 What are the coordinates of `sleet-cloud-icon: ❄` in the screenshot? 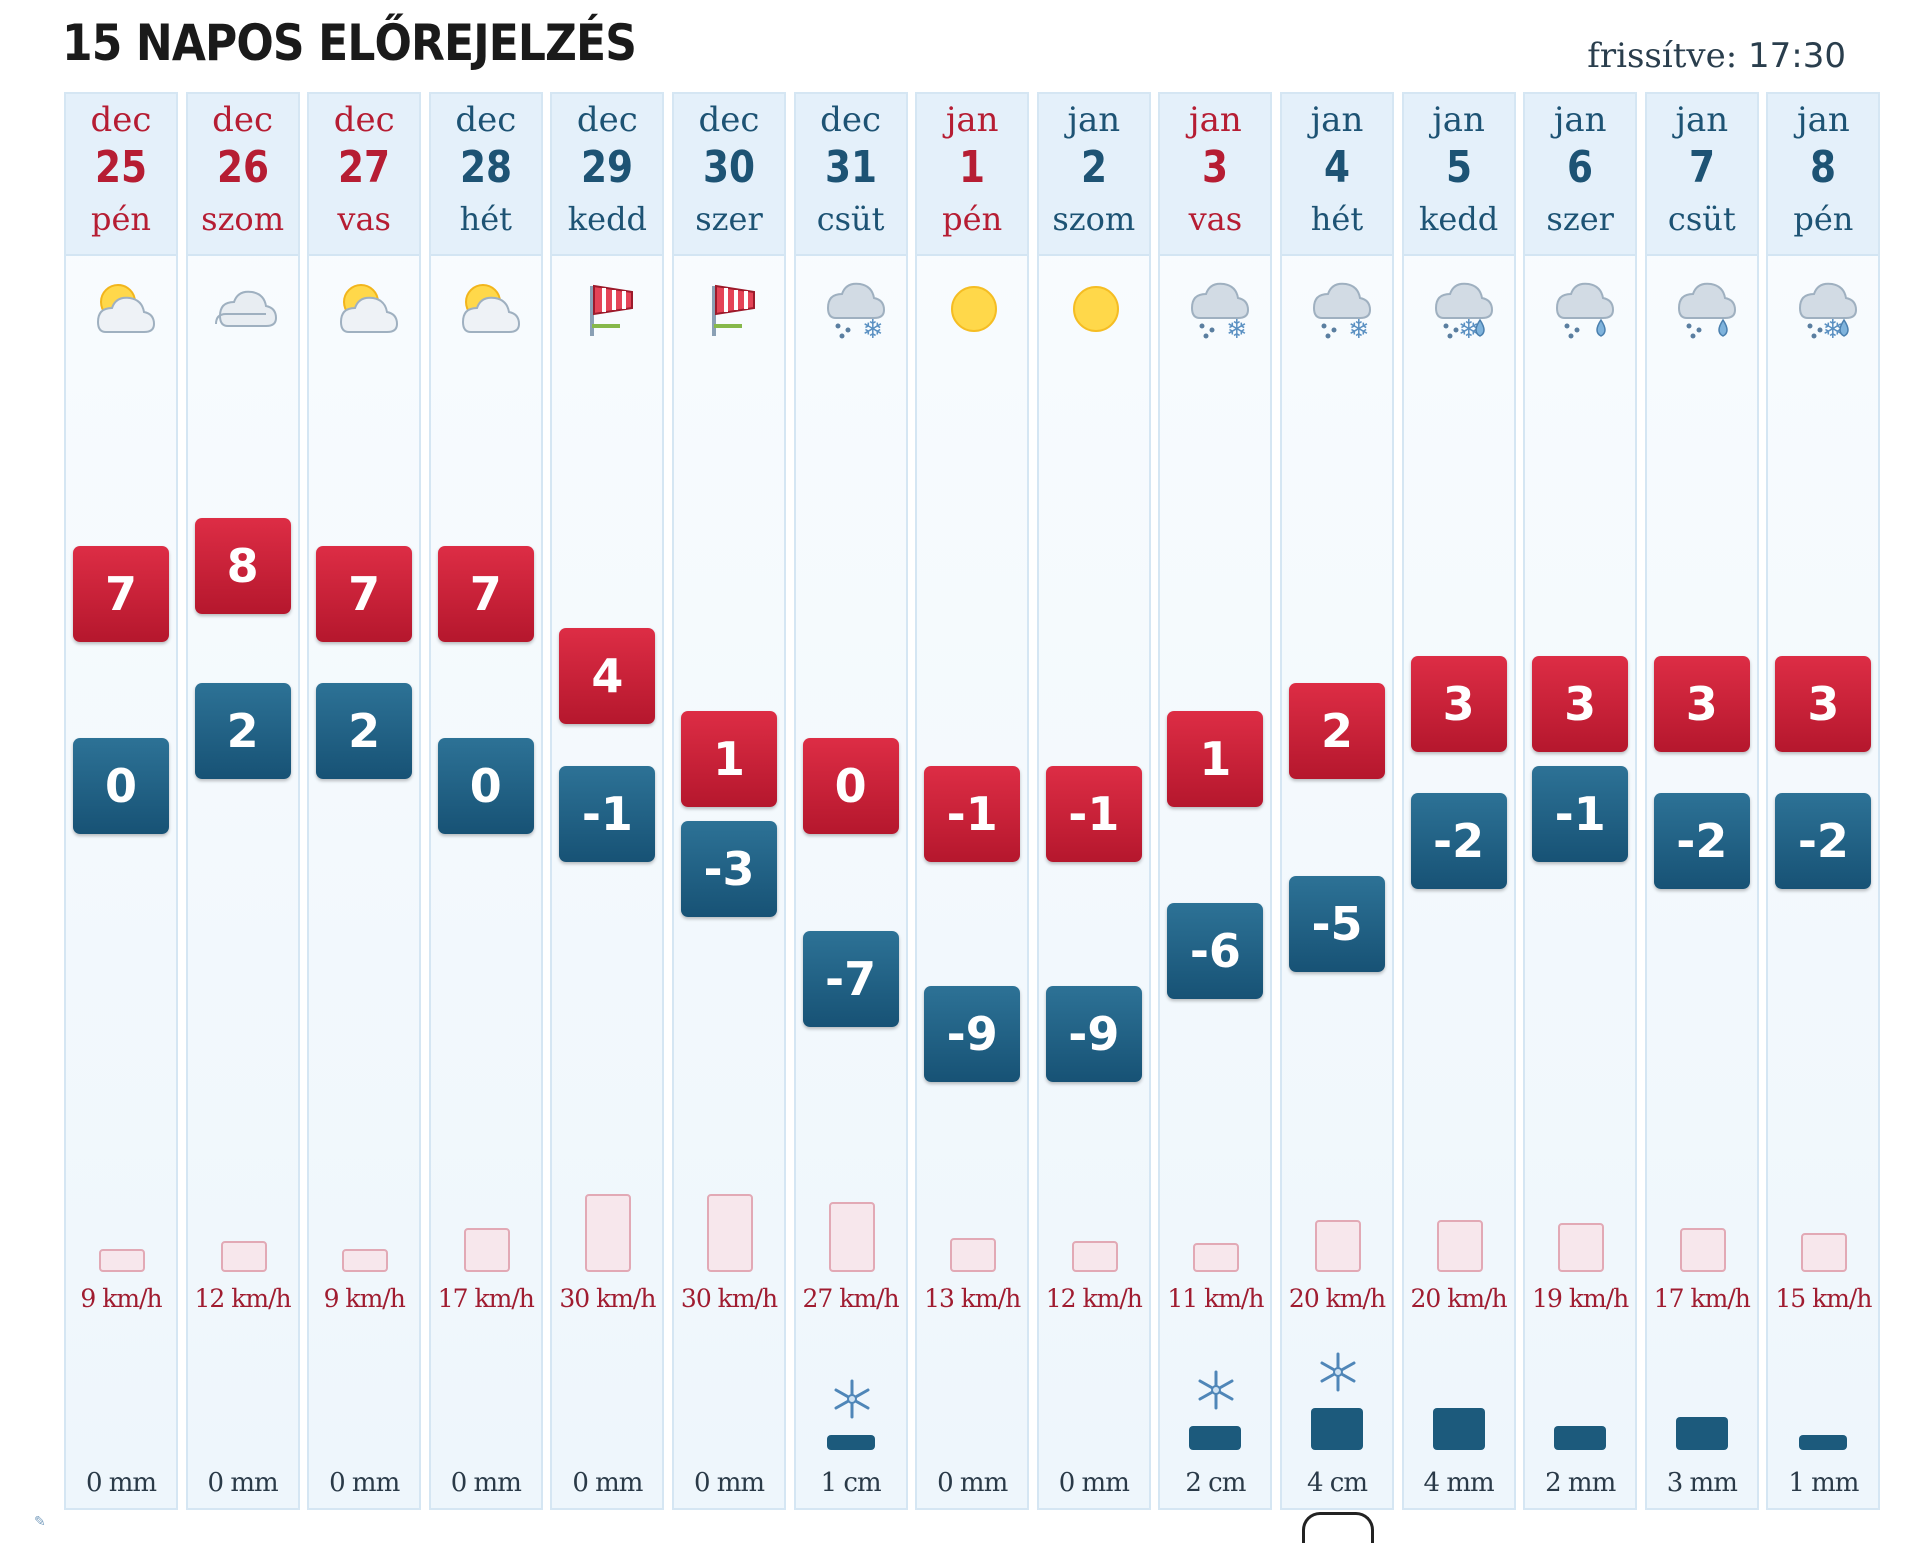 It's located at (1461, 309).